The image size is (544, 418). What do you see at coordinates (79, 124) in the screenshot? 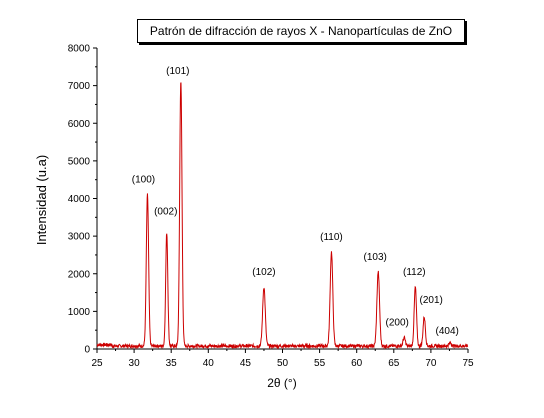
I see `y-tick-label: 6000` at bounding box center [79, 124].